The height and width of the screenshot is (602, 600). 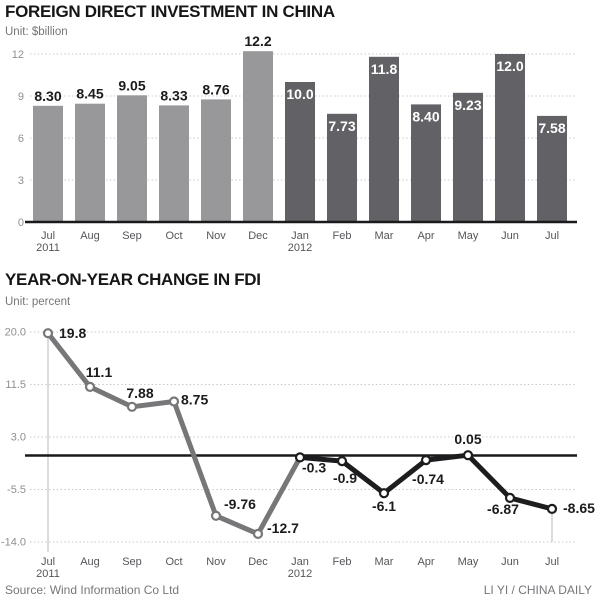 What do you see at coordinates (21, 181) in the screenshot?
I see `y-tick-label: 3` at bounding box center [21, 181].